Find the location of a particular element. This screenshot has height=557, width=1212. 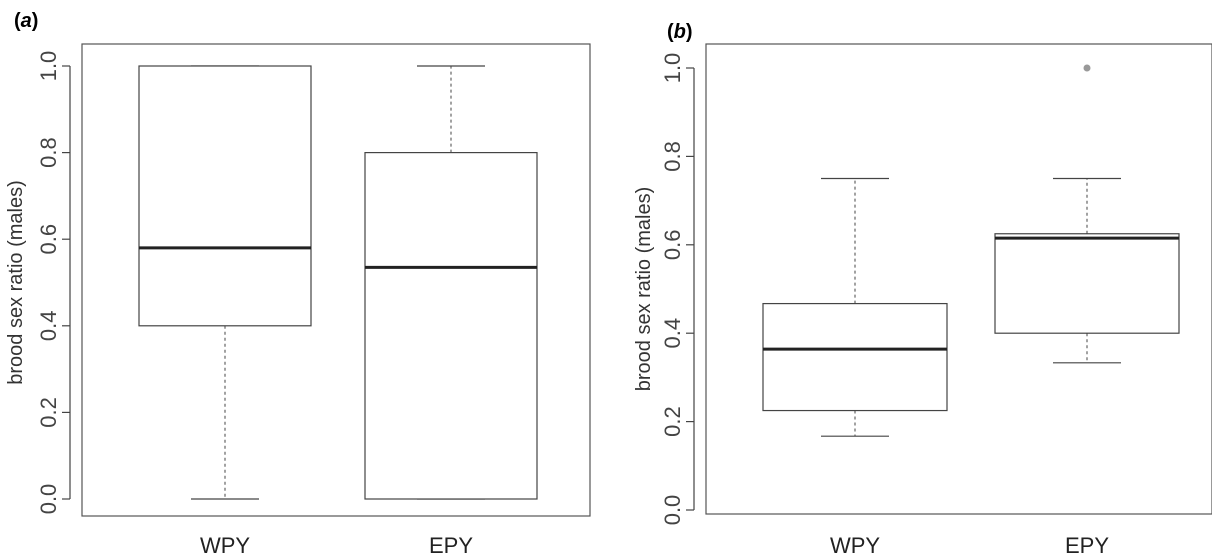

panel-label: (b) is located at coordinates (680, 32).